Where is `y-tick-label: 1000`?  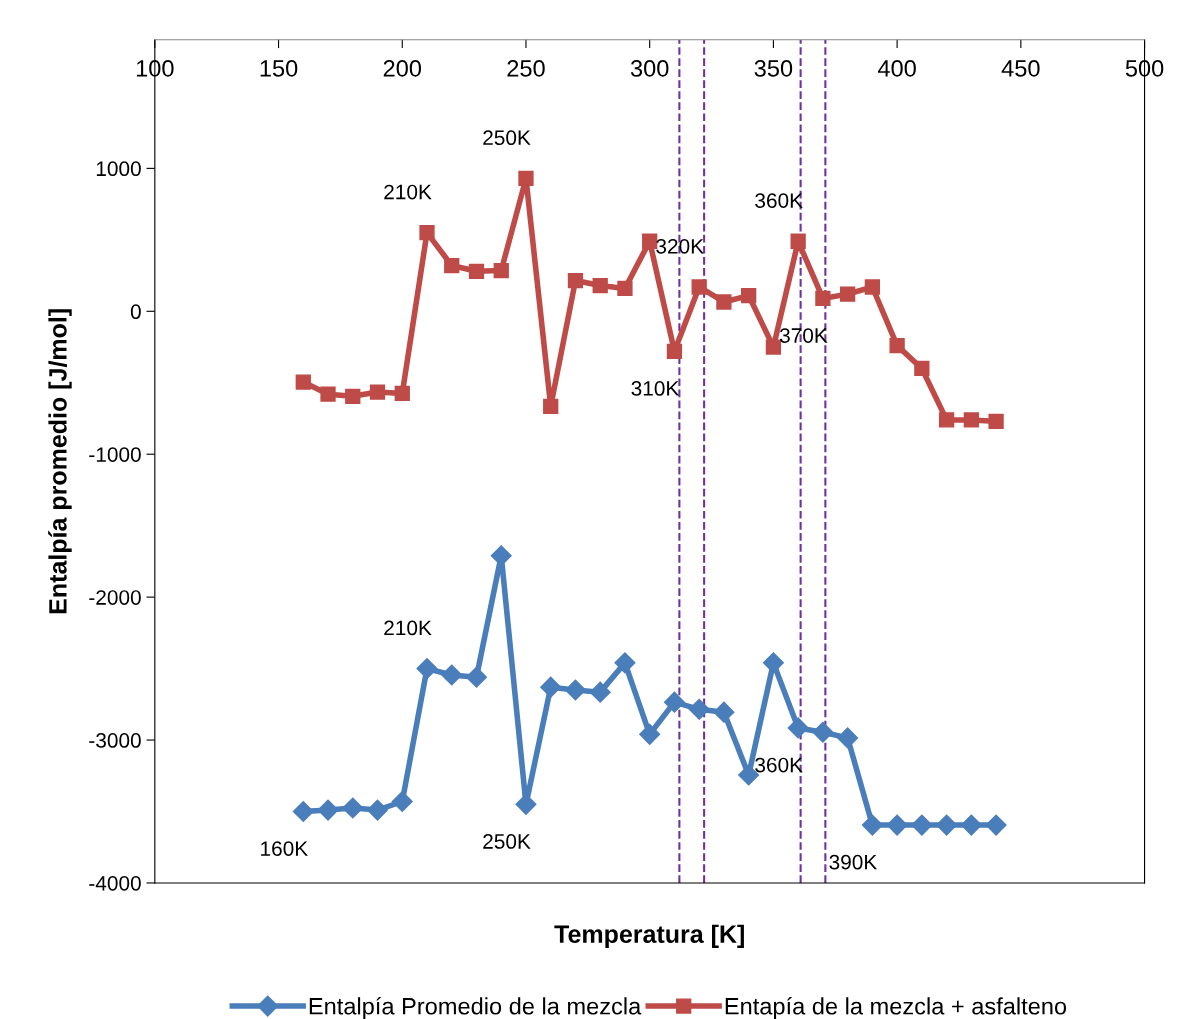
y-tick-label: 1000 is located at coordinates (118, 169).